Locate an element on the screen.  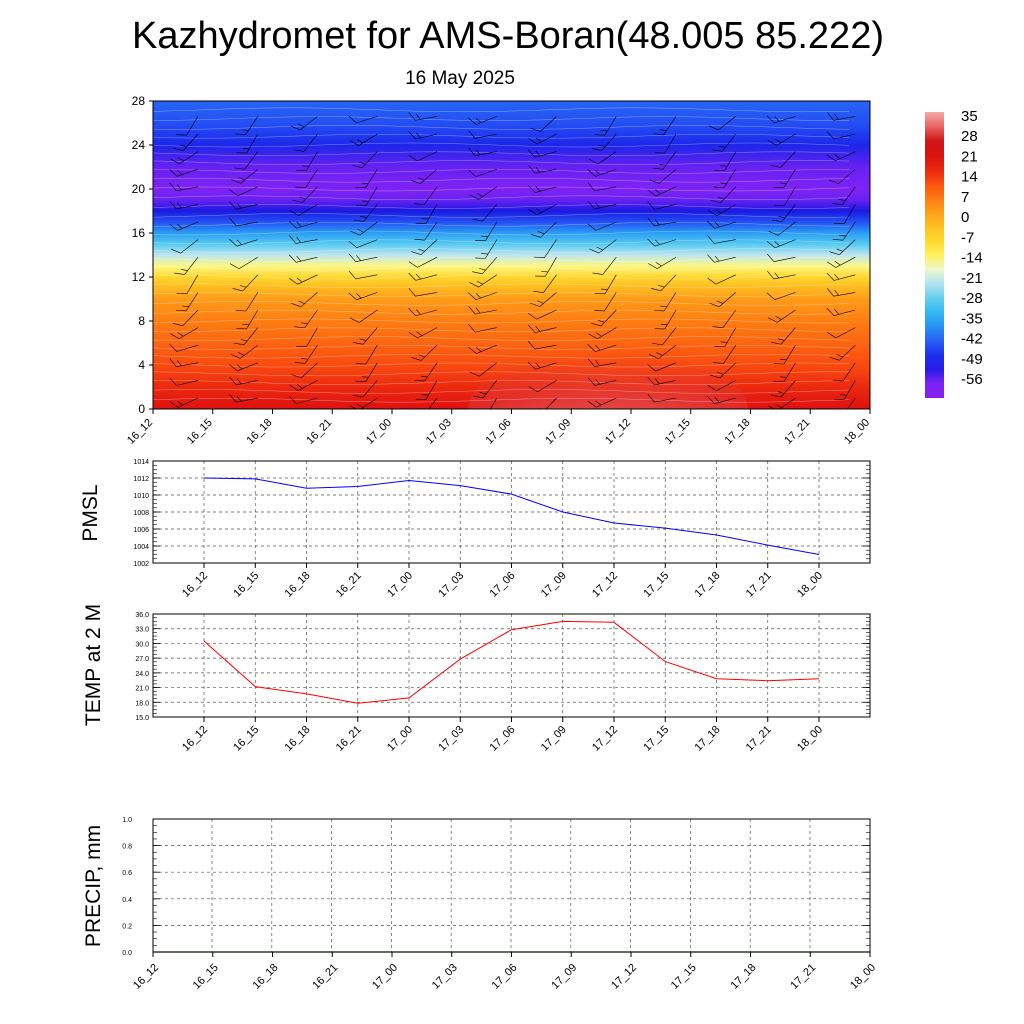
y-tick-label: 8 is located at coordinates (141, 321).